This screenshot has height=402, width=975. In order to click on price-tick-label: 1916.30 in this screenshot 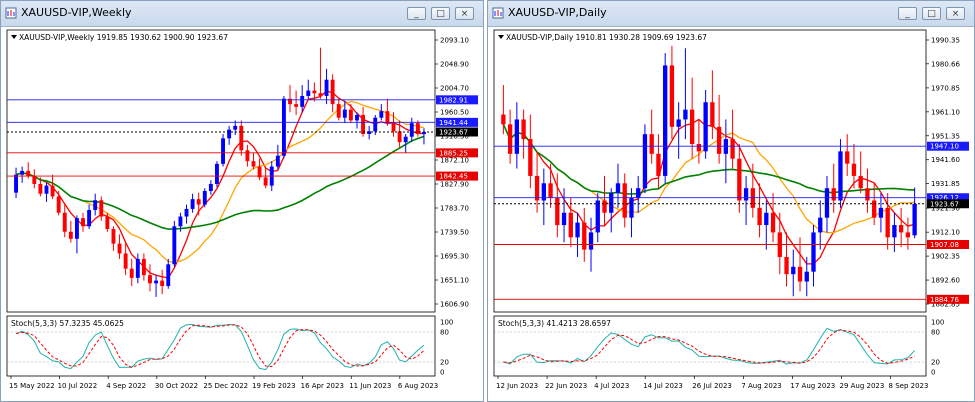, I will do `click(454, 137)`.